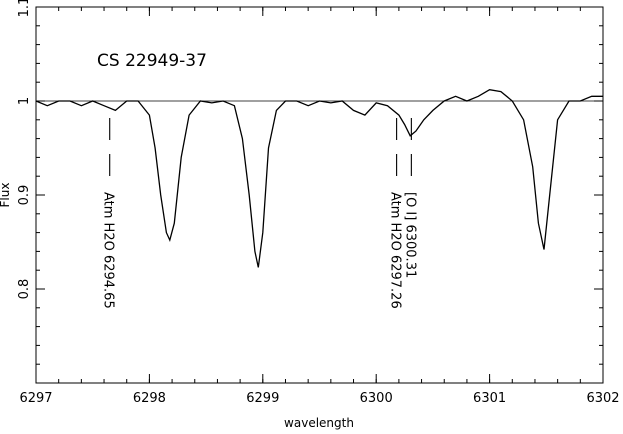  What do you see at coordinates (6, 195) in the screenshot?
I see `y-axis-title: Flux` at bounding box center [6, 195].